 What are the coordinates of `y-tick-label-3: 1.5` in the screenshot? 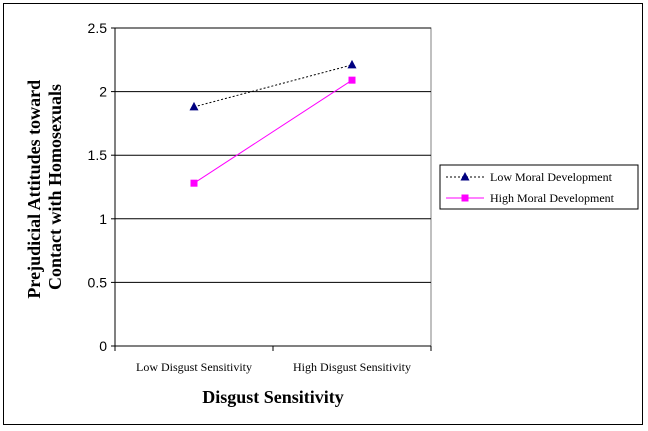 It's located at (98, 155).